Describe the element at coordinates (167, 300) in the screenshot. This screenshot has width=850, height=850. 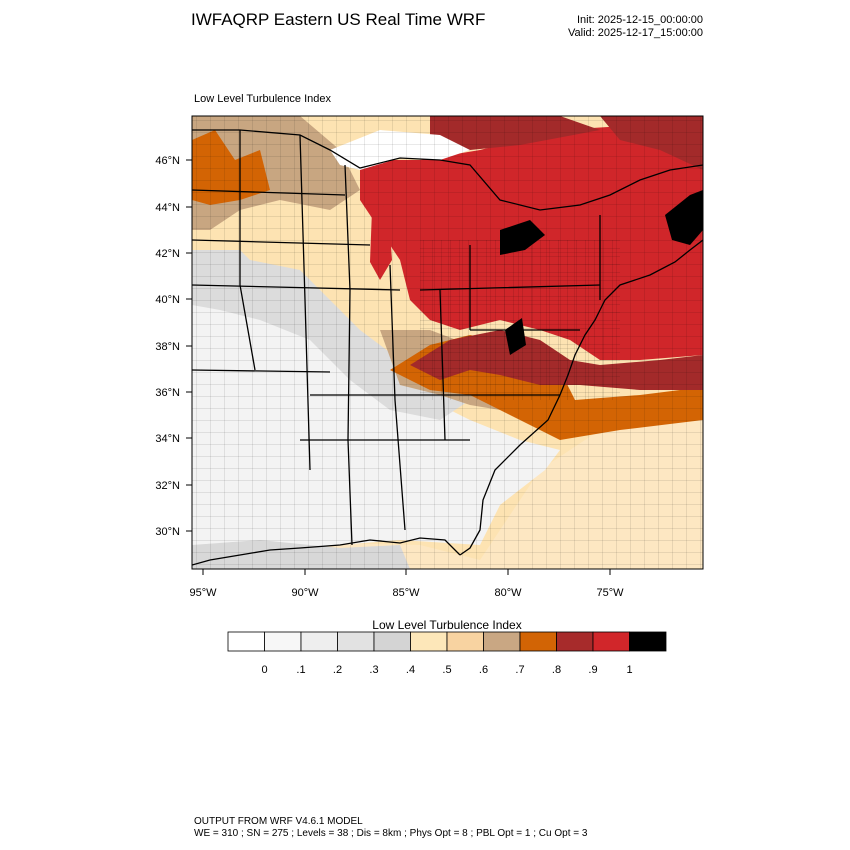
I see `lat-label-40: 40°N` at that location.